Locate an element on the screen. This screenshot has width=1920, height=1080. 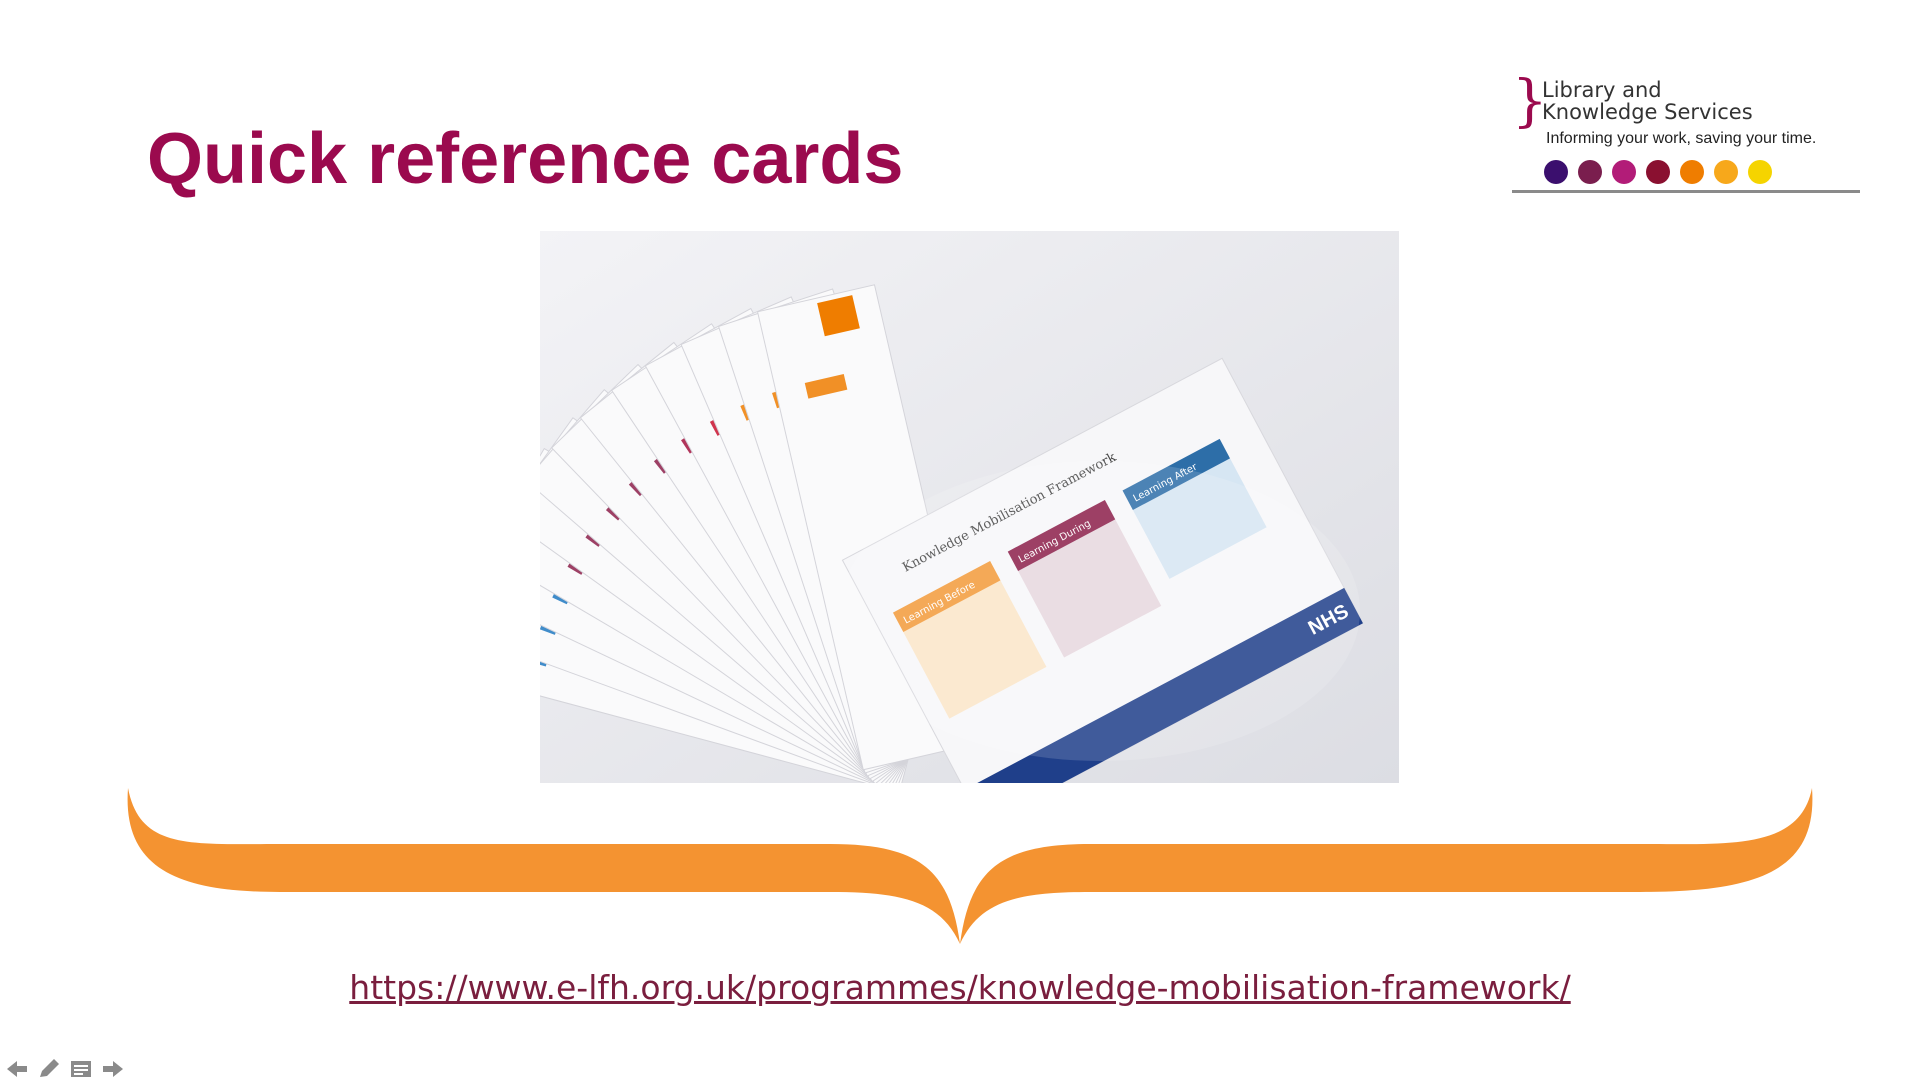
bracket-icon: } is located at coordinates (1530, 101).